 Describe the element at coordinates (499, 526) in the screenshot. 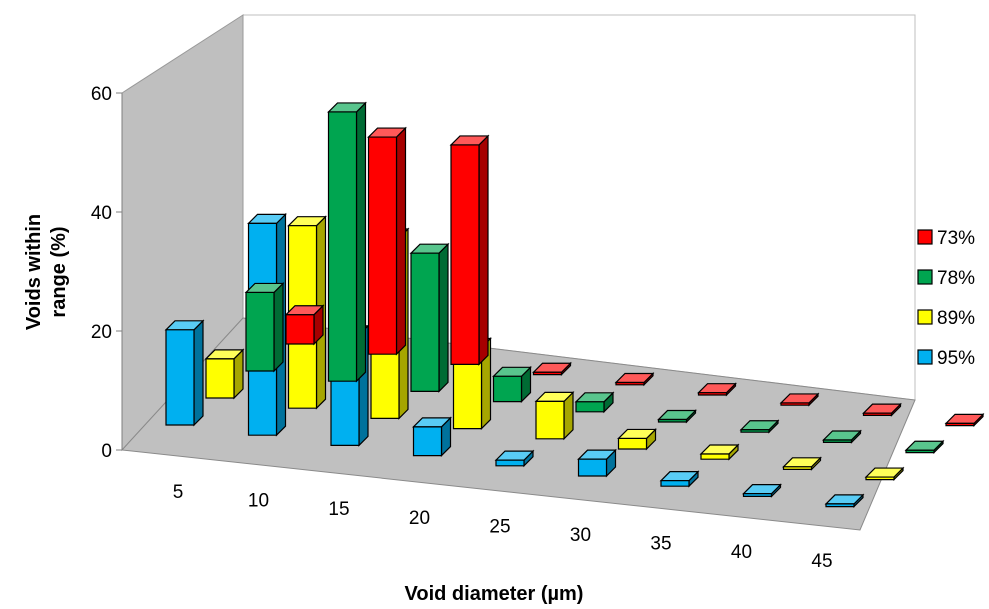

I see `x-tick-label: 25` at that location.